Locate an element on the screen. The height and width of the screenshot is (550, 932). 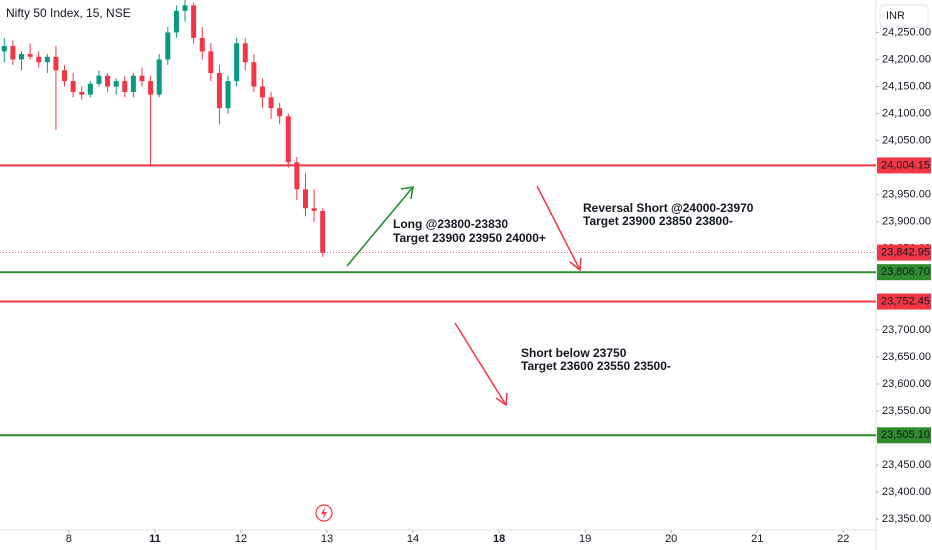
y-tick-label: 23,700.00 is located at coordinates (906, 330).